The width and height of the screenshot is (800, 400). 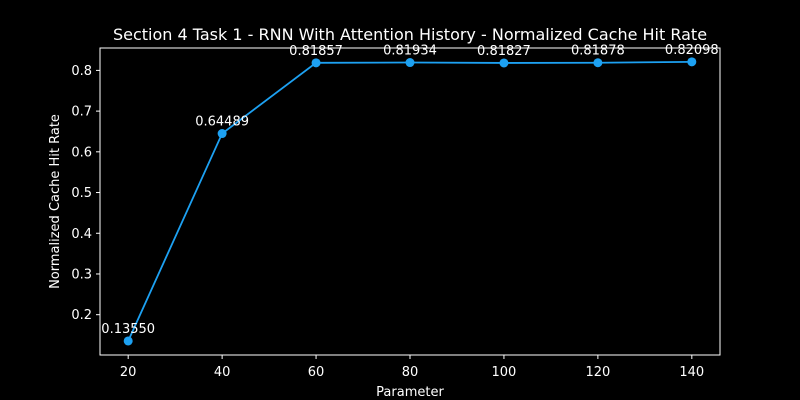 I want to click on data-label: 0.64489, so click(x=222, y=122).